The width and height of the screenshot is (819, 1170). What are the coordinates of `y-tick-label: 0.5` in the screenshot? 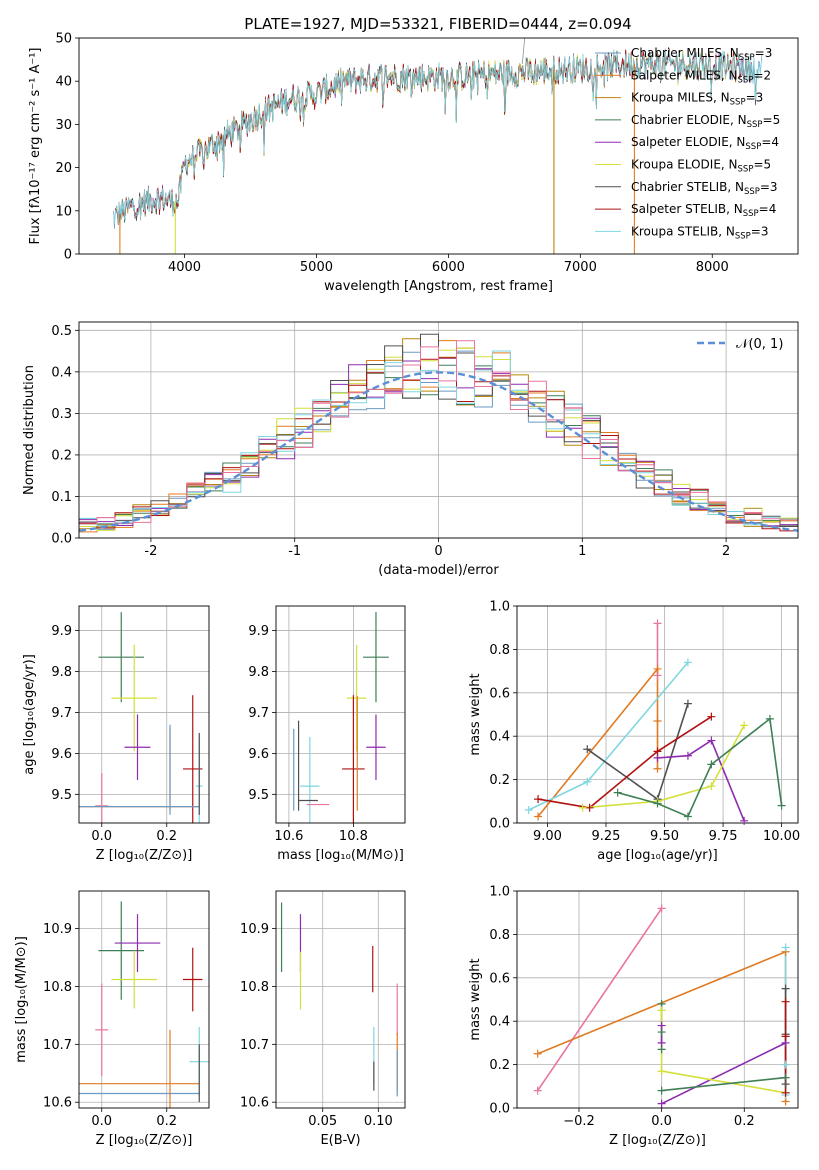 It's located at (61, 331).